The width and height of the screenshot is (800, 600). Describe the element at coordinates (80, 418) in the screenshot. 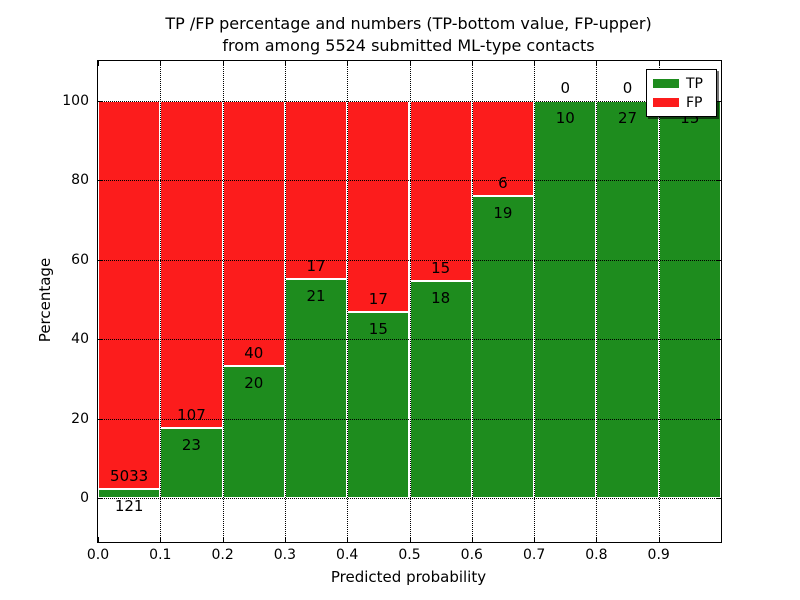

I see `y-tick-label: 20` at that location.